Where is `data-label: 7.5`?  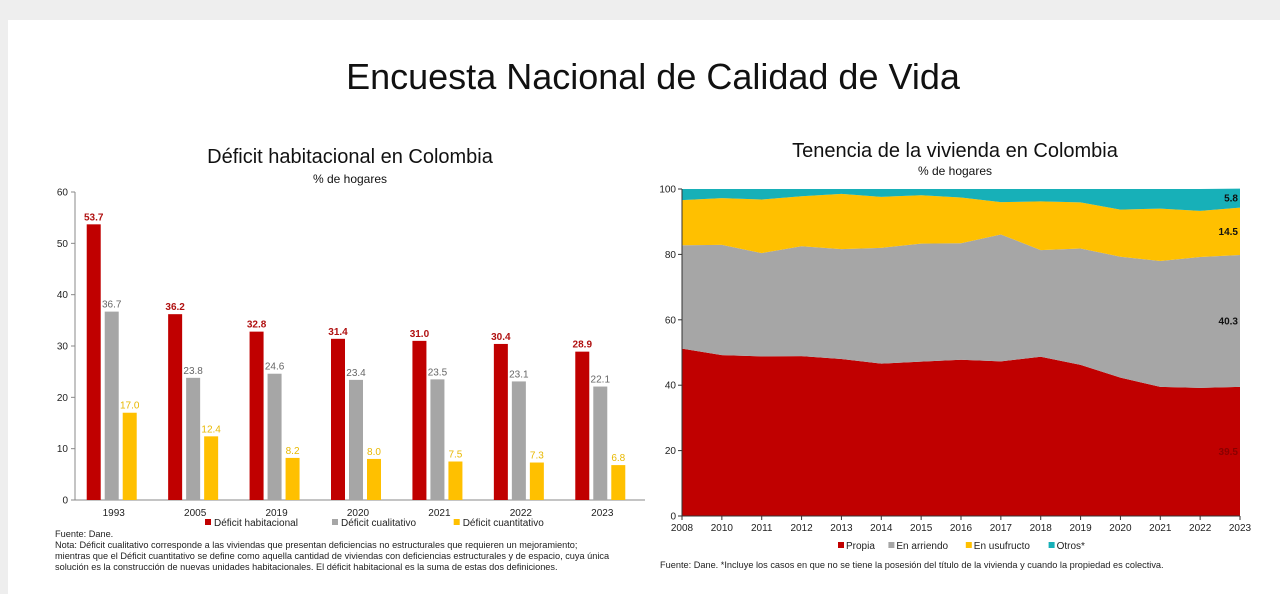
data-label: 7.5 is located at coordinates (455, 455).